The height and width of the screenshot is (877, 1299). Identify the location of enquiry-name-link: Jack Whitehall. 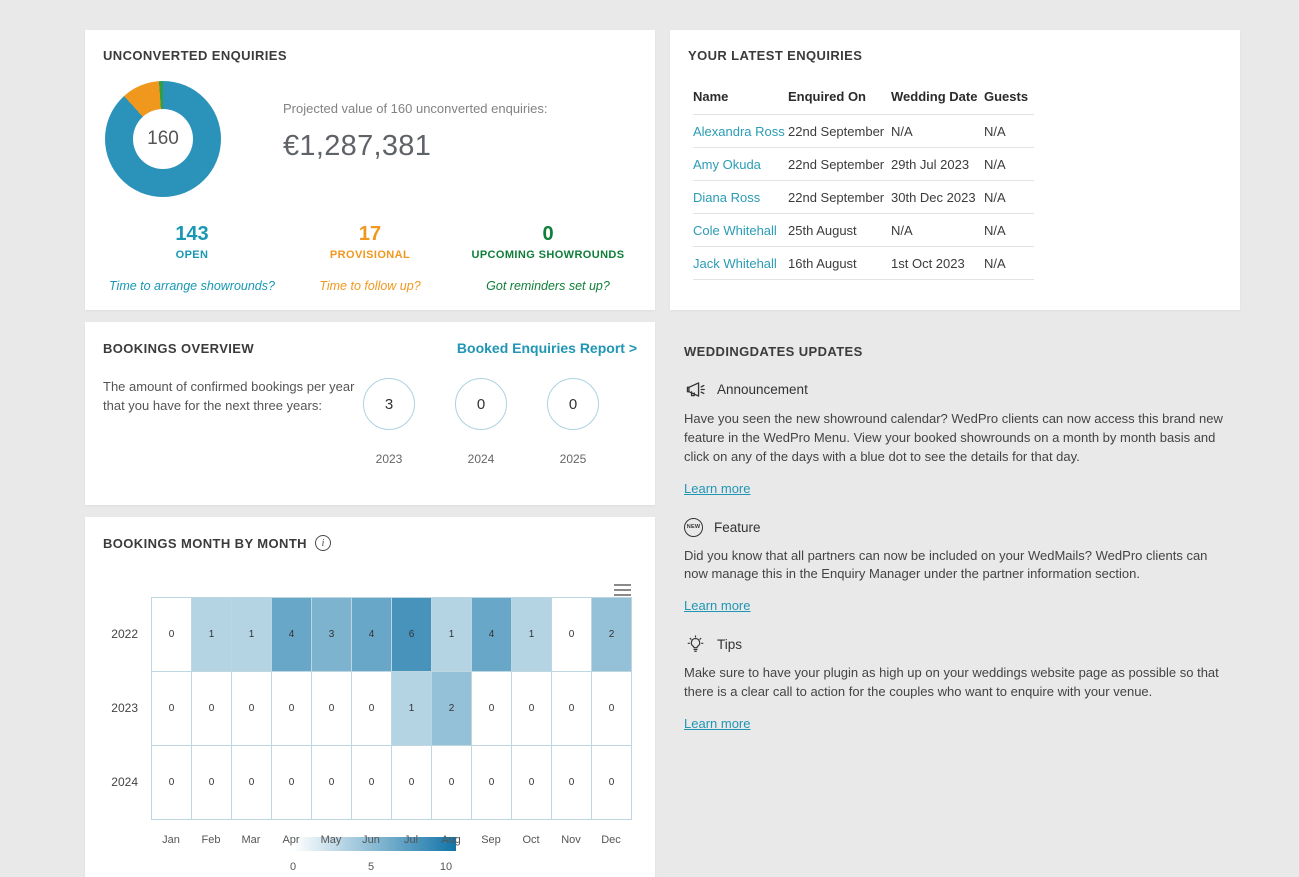
(735, 263).